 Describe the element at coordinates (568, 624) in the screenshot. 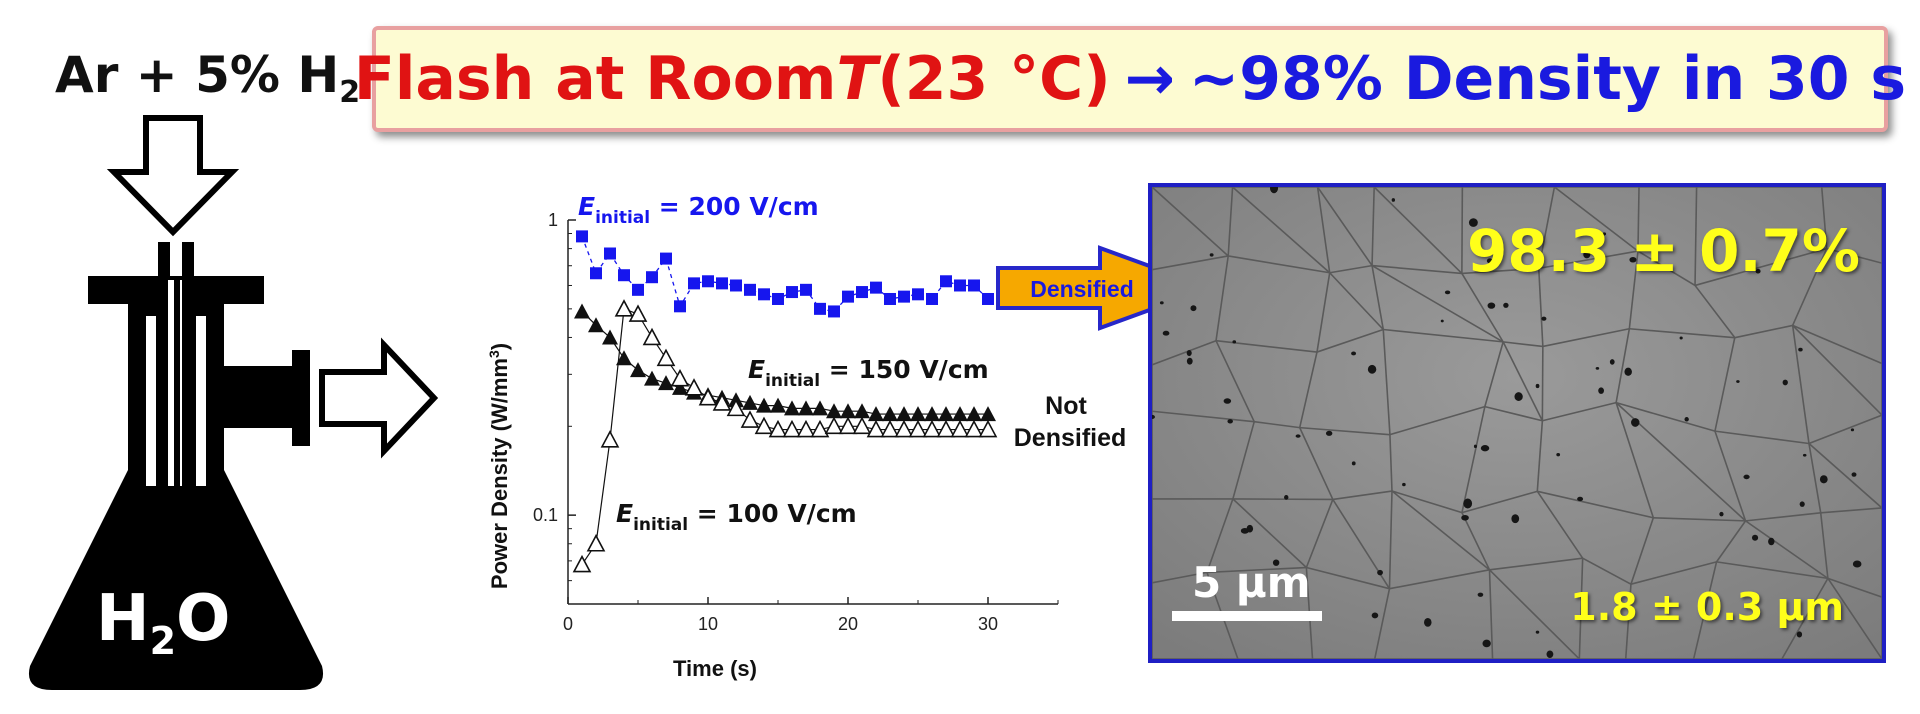

I see `x-tick-label: 0` at that location.